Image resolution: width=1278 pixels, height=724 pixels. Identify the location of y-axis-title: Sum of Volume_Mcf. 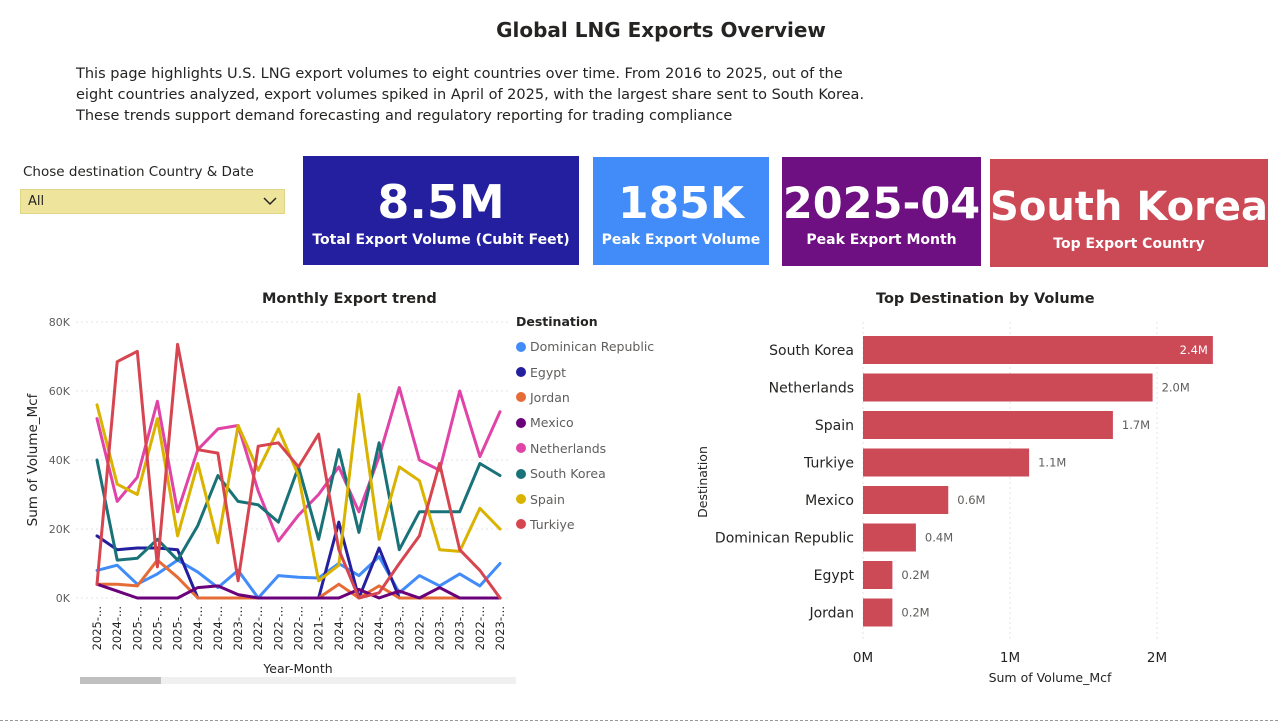
(33, 459).